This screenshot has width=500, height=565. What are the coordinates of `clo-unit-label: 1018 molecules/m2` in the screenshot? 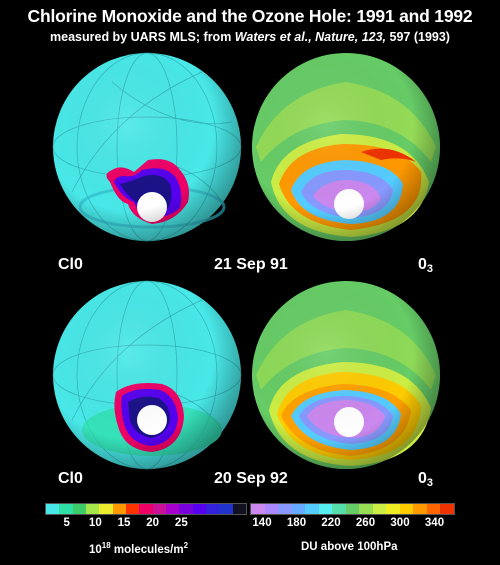 It's located at (139, 548).